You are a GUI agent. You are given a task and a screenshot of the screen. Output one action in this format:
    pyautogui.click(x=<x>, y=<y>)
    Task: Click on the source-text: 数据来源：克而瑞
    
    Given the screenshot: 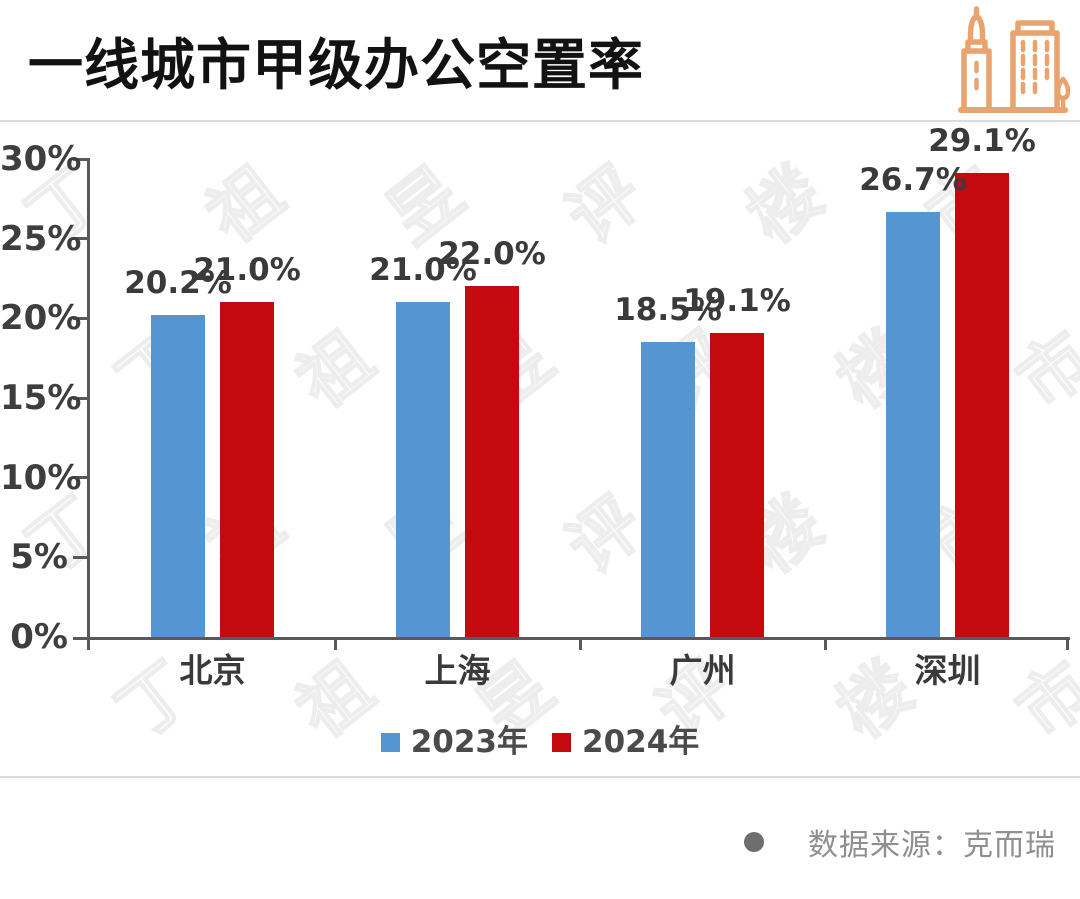 What is the action you would take?
    pyautogui.click(x=932, y=845)
    